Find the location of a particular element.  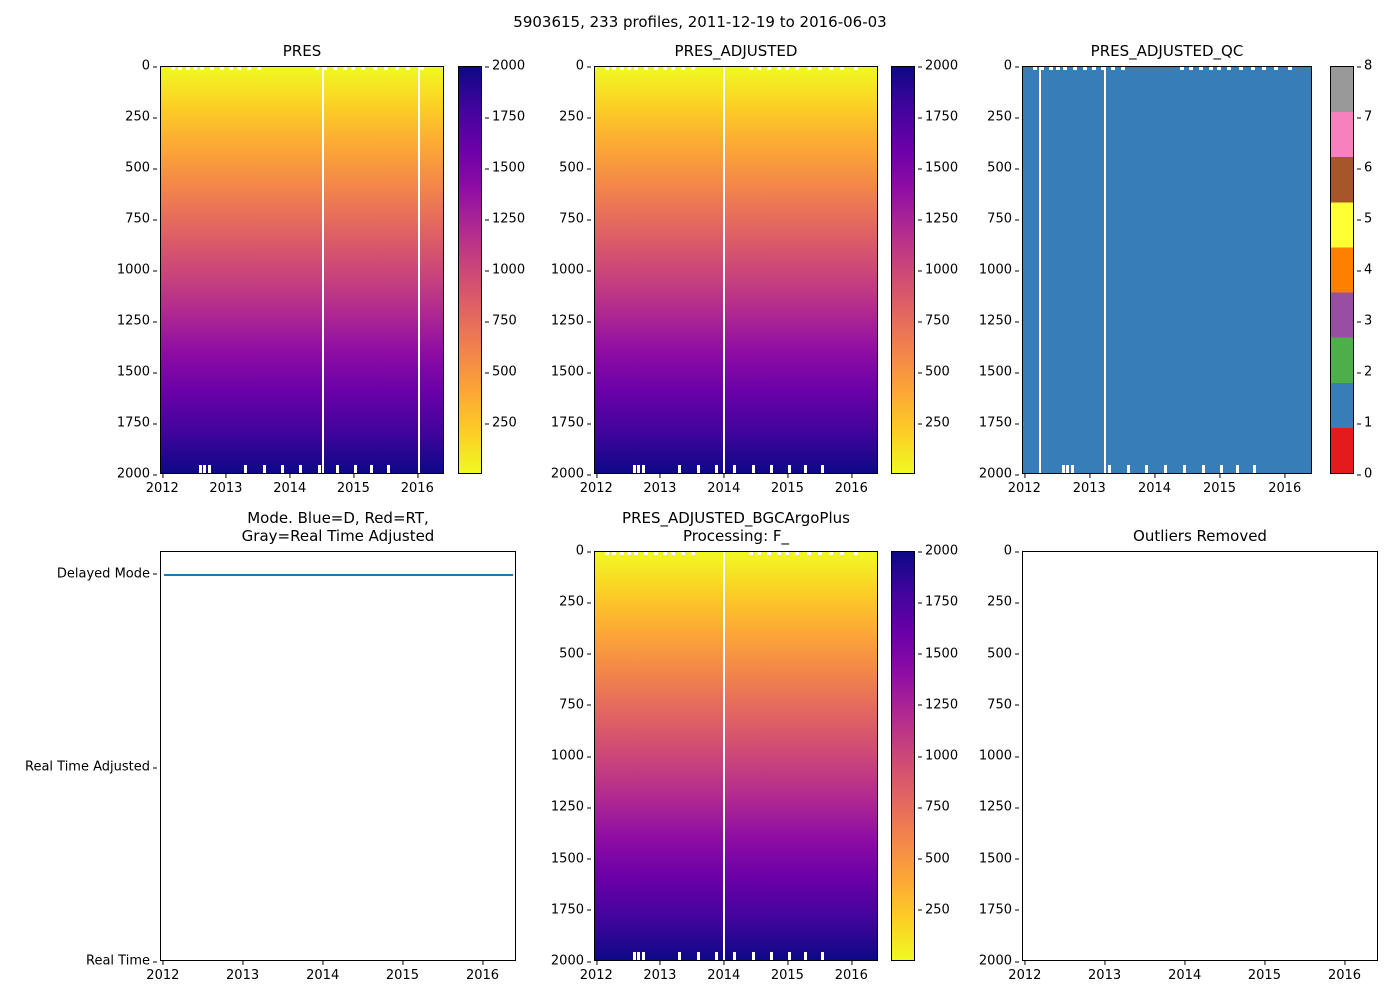

colorbar-tick-label: 8 is located at coordinates (1363, 66).